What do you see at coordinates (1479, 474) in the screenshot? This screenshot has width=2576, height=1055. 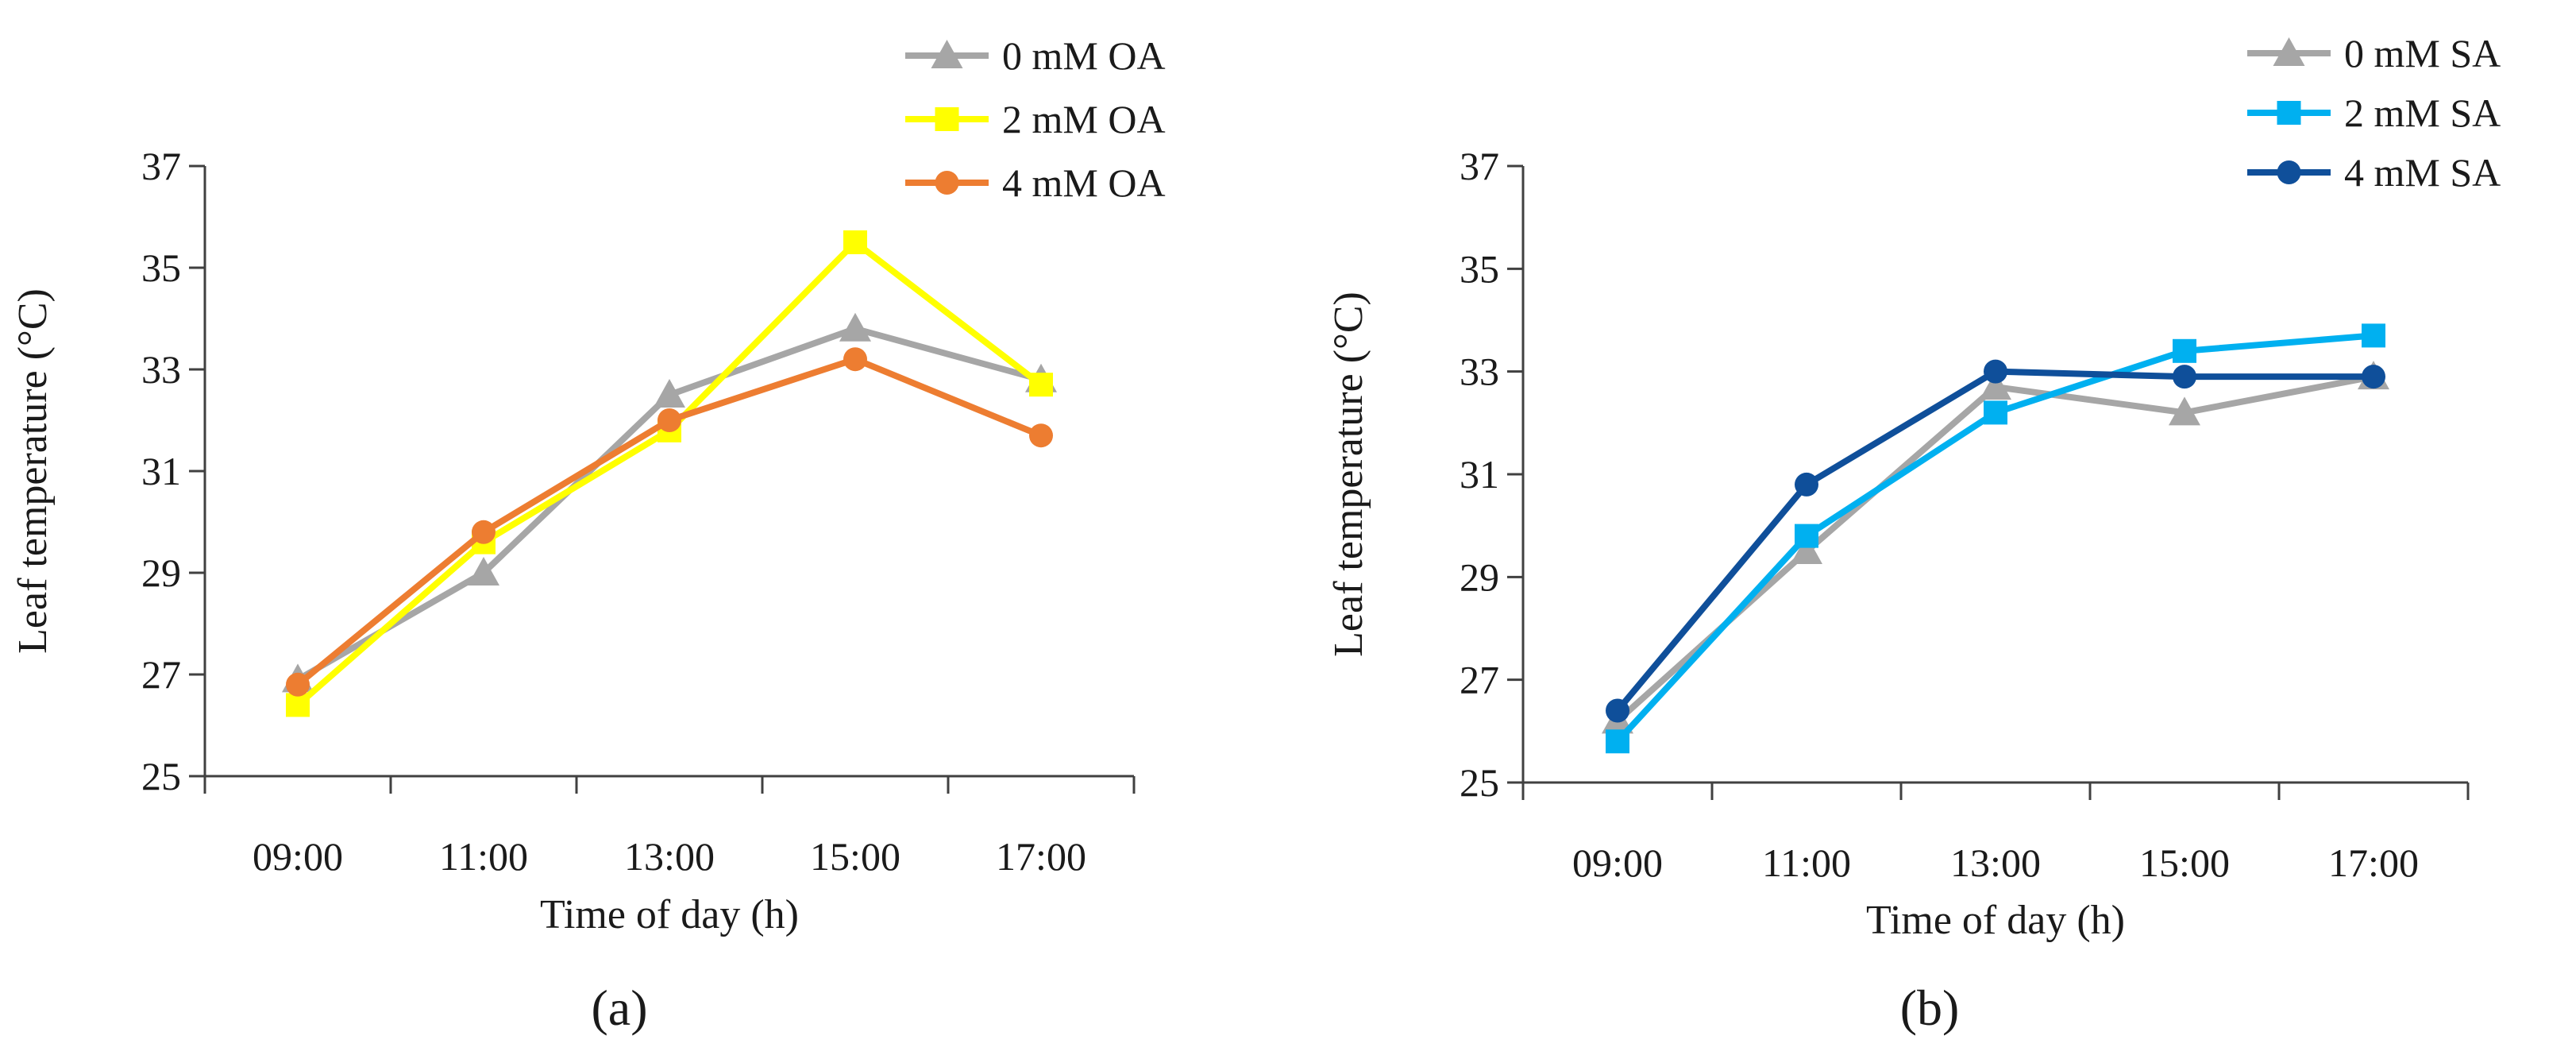 I see `y-tick-label-b: 31` at bounding box center [1479, 474].